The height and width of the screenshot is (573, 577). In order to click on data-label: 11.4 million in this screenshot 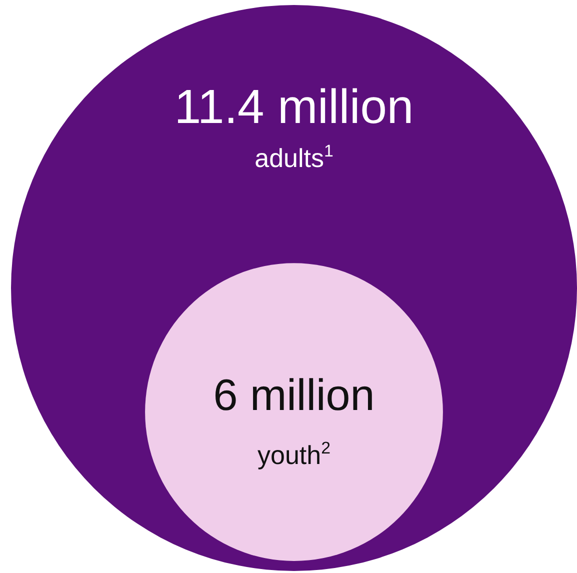, I will do `click(294, 107)`.